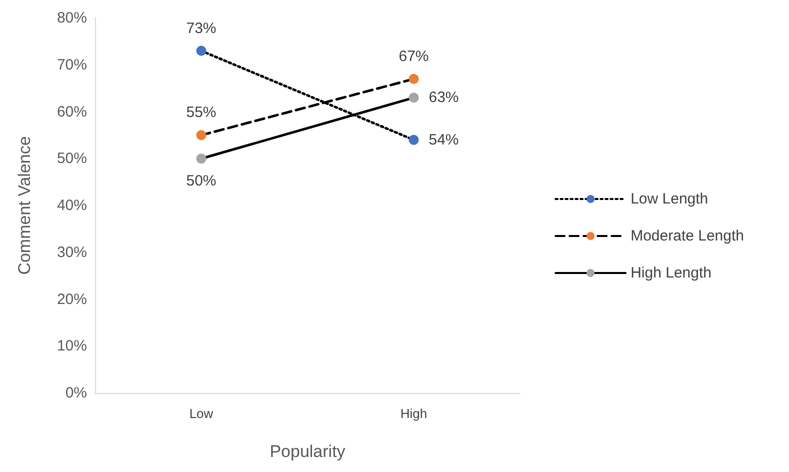  What do you see at coordinates (71, 346) in the screenshot?
I see `y-tick-label: 10%` at bounding box center [71, 346].